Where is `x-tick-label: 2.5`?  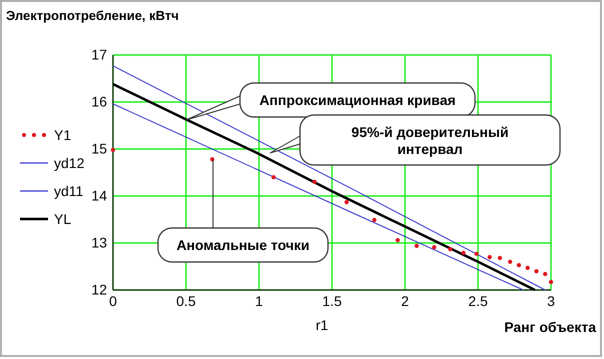
x-tick-label: 2.5 is located at coordinates (478, 300).